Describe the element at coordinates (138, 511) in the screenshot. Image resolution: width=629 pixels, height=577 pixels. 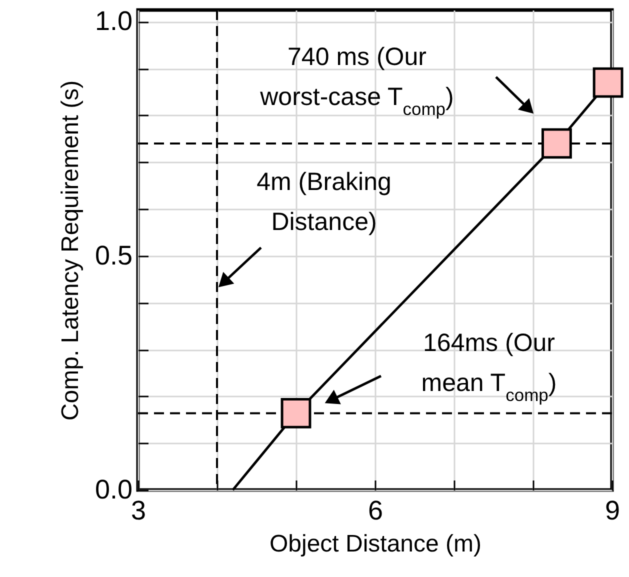
I see `x-tick-label: 3` at that location.